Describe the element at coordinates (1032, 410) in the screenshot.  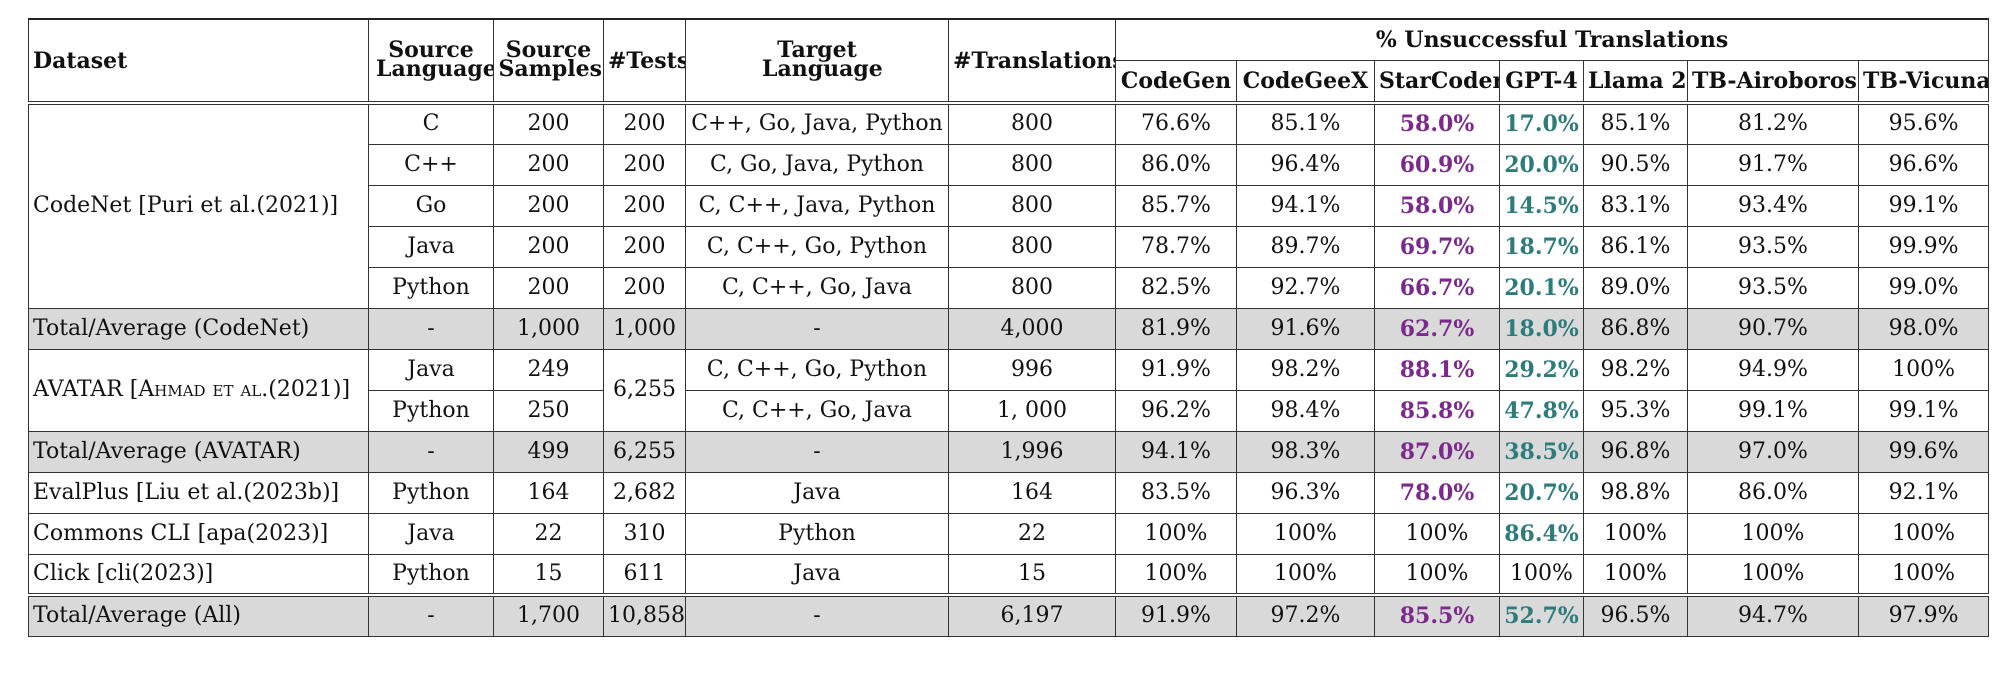
I see `cell-translations: 1, 000` at that location.